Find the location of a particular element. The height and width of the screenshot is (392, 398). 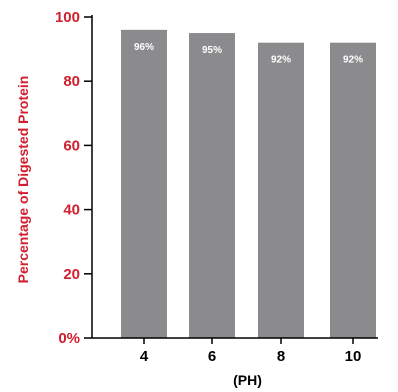

y-tick-label: 20 is located at coordinates (71, 274).